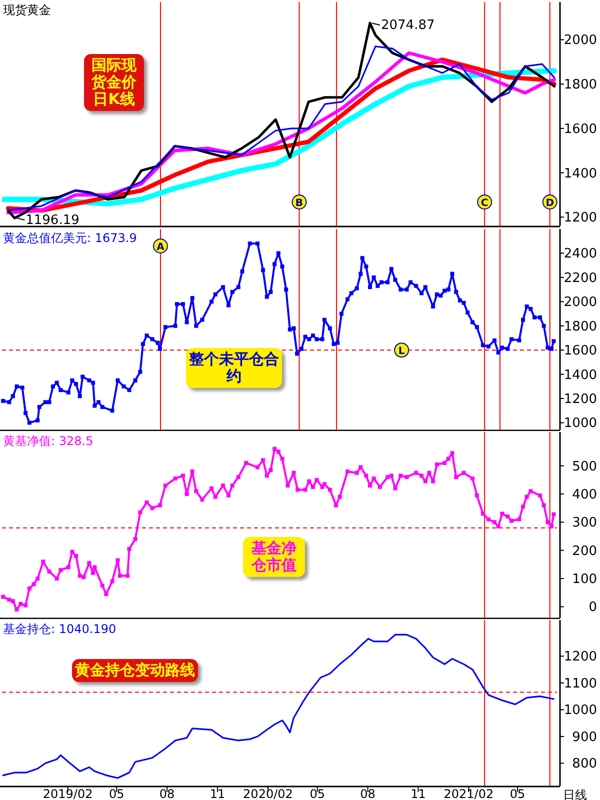 The image size is (600, 800). Describe the element at coordinates (584, 764) in the screenshot. I see `y-tick-label: 800` at that location.